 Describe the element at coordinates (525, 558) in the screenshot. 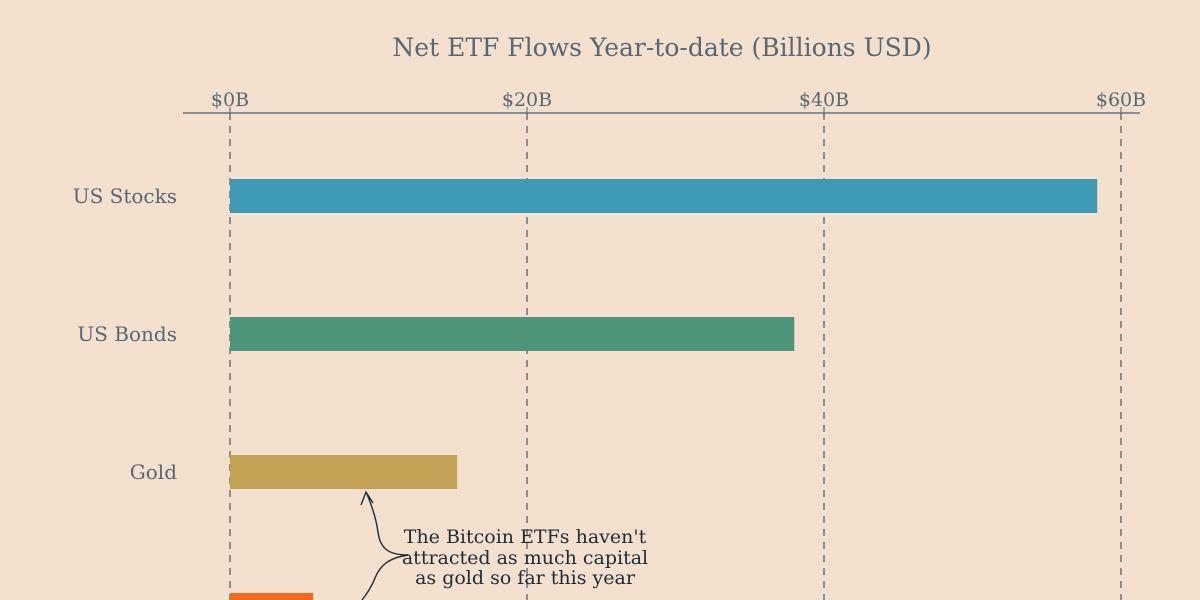

I see `annotation-line-2: attracted as much capital` at that location.